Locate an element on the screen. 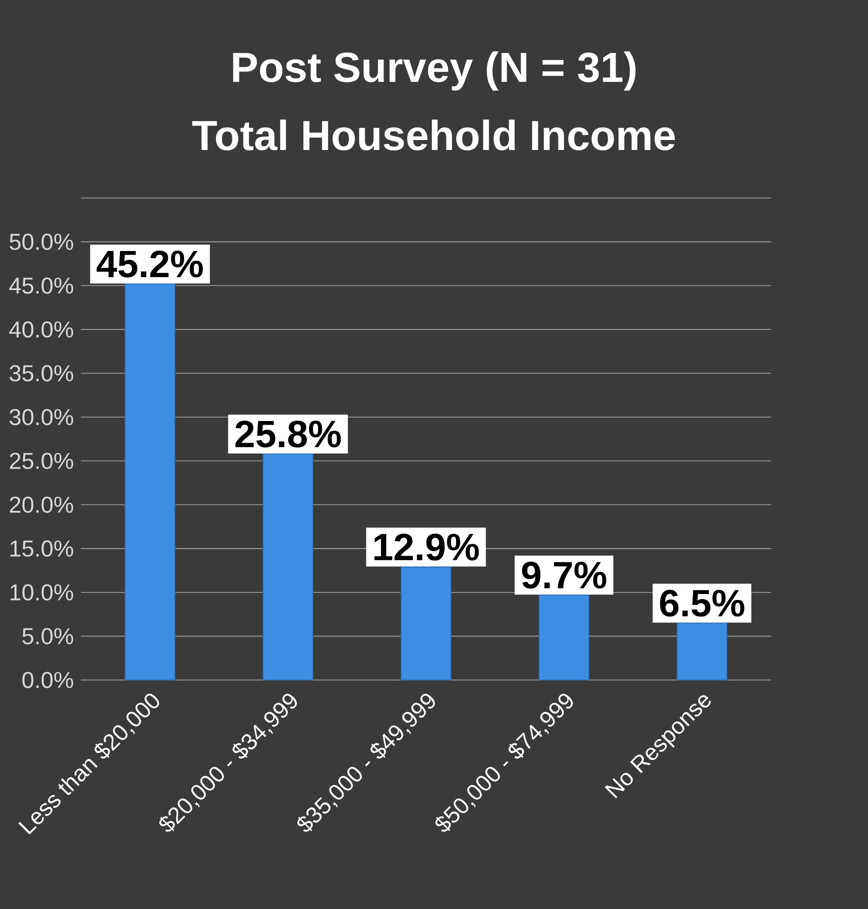 Image resolution: width=868 pixels, height=909 pixels. data-label: 45.2% is located at coordinates (149, 264).